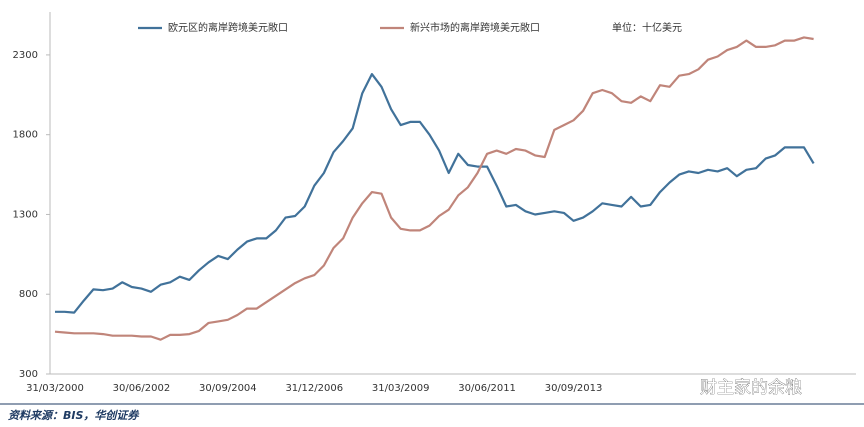  What do you see at coordinates (487, 388) in the screenshot?
I see `x-tick-label: 30/06/2011` at bounding box center [487, 388].